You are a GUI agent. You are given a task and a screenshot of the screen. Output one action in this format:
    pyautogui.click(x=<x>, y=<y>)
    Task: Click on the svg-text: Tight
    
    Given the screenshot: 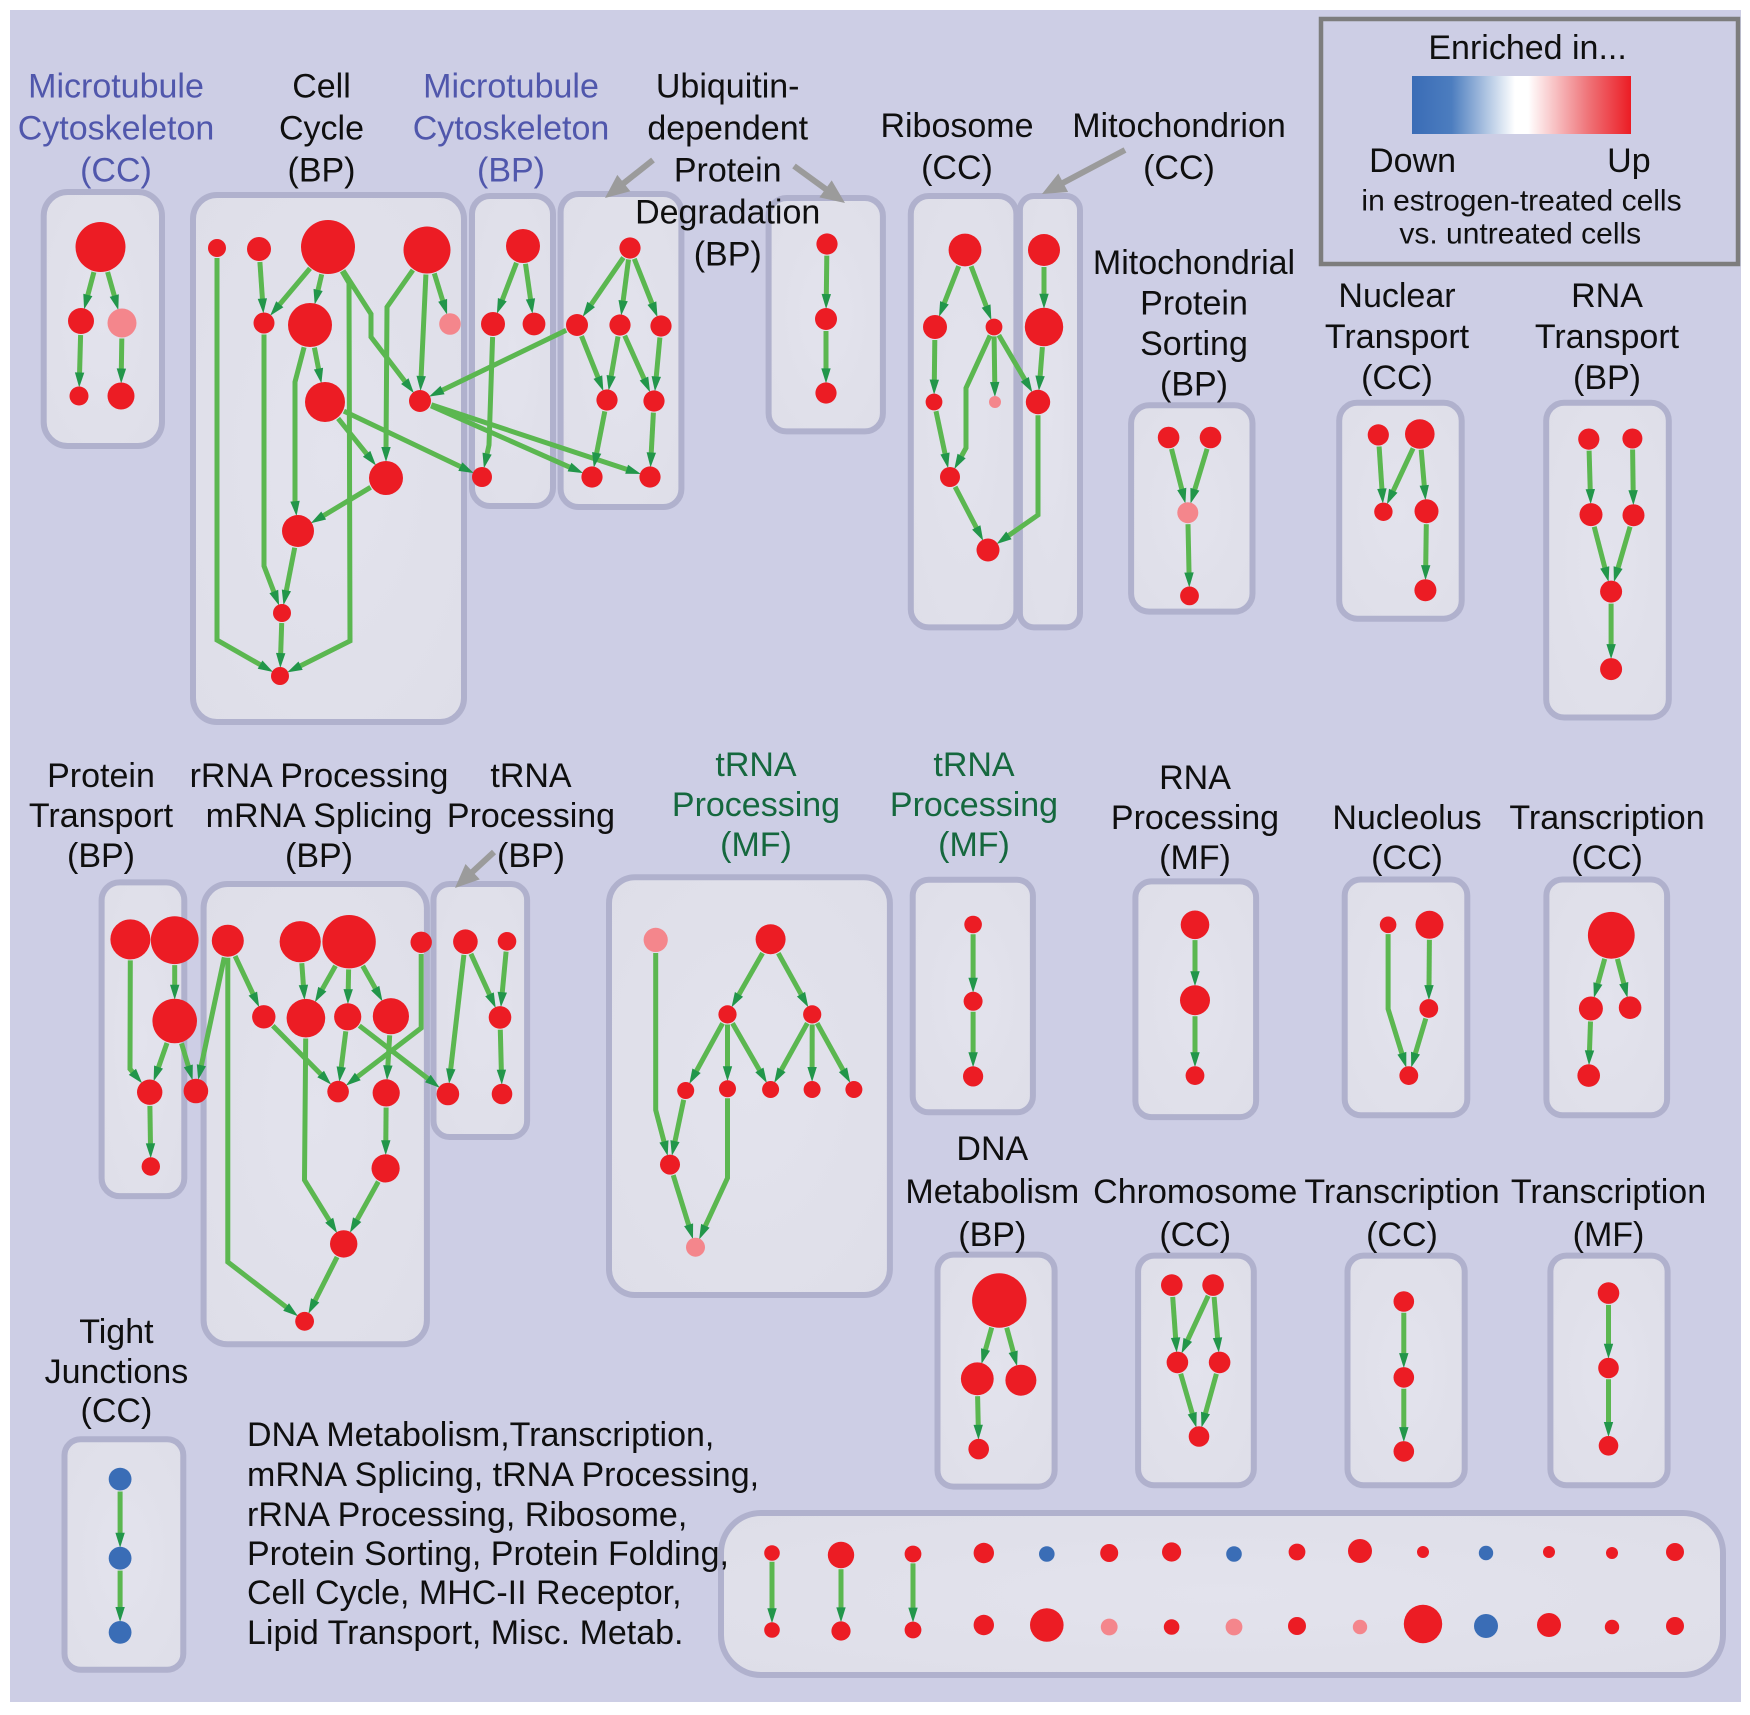 What is the action you would take?
    pyautogui.click(x=116, y=1332)
    